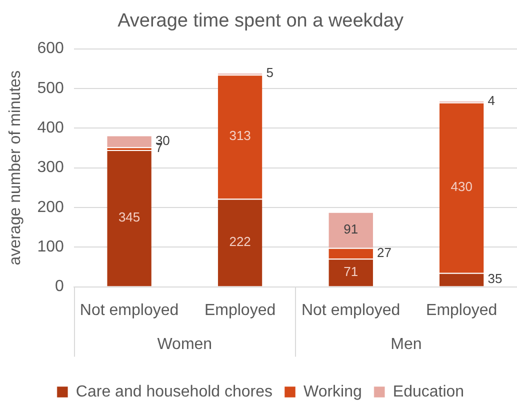  Describe the element at coordinates (240, 136) in the screenshot. I see `data-label: 313` at that location.